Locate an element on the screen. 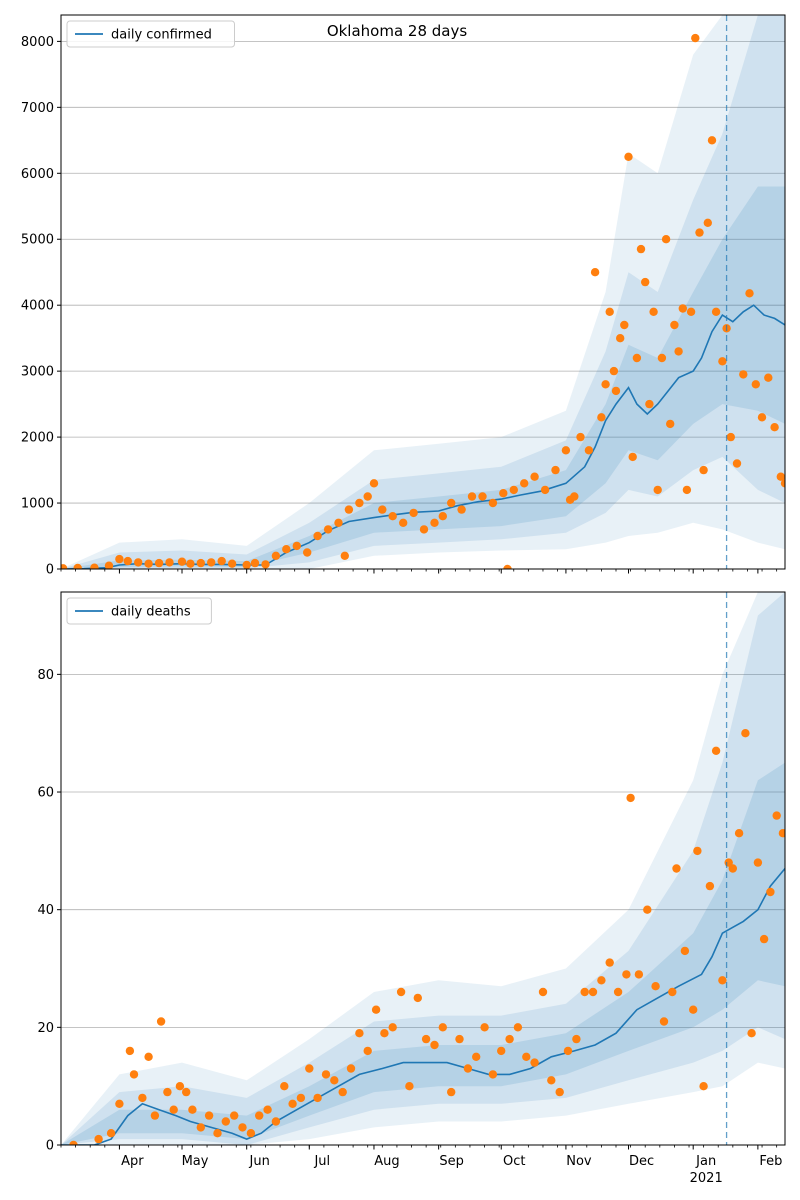 Image resolution: width=800 pixels, height=1200 pixels. y-tick-label: 1000 is located at coordinates (37, 504).